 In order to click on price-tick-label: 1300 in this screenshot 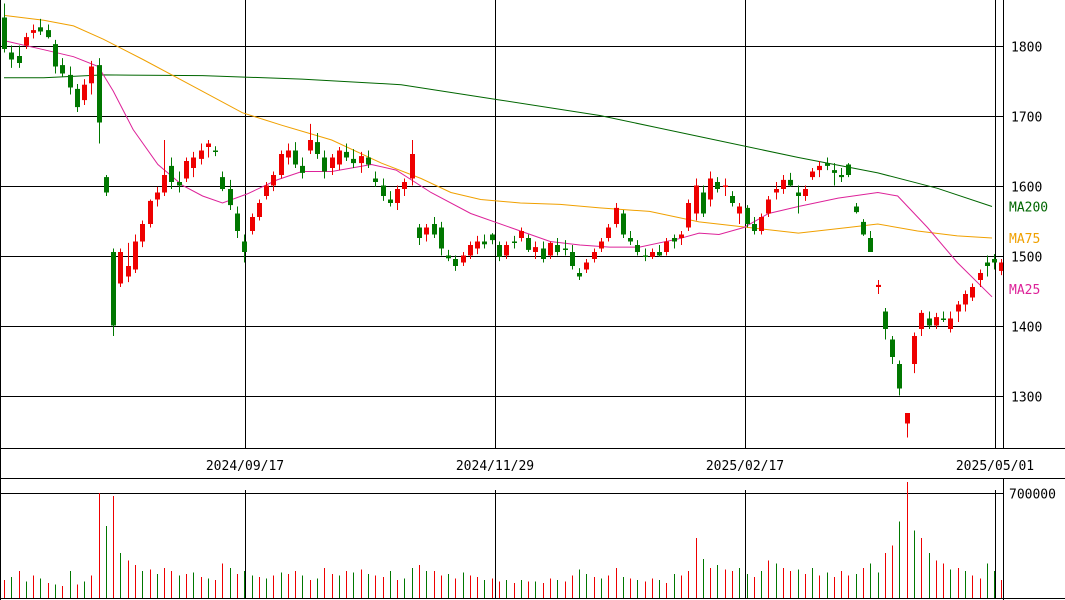, I will do `click(1026, 398)`.